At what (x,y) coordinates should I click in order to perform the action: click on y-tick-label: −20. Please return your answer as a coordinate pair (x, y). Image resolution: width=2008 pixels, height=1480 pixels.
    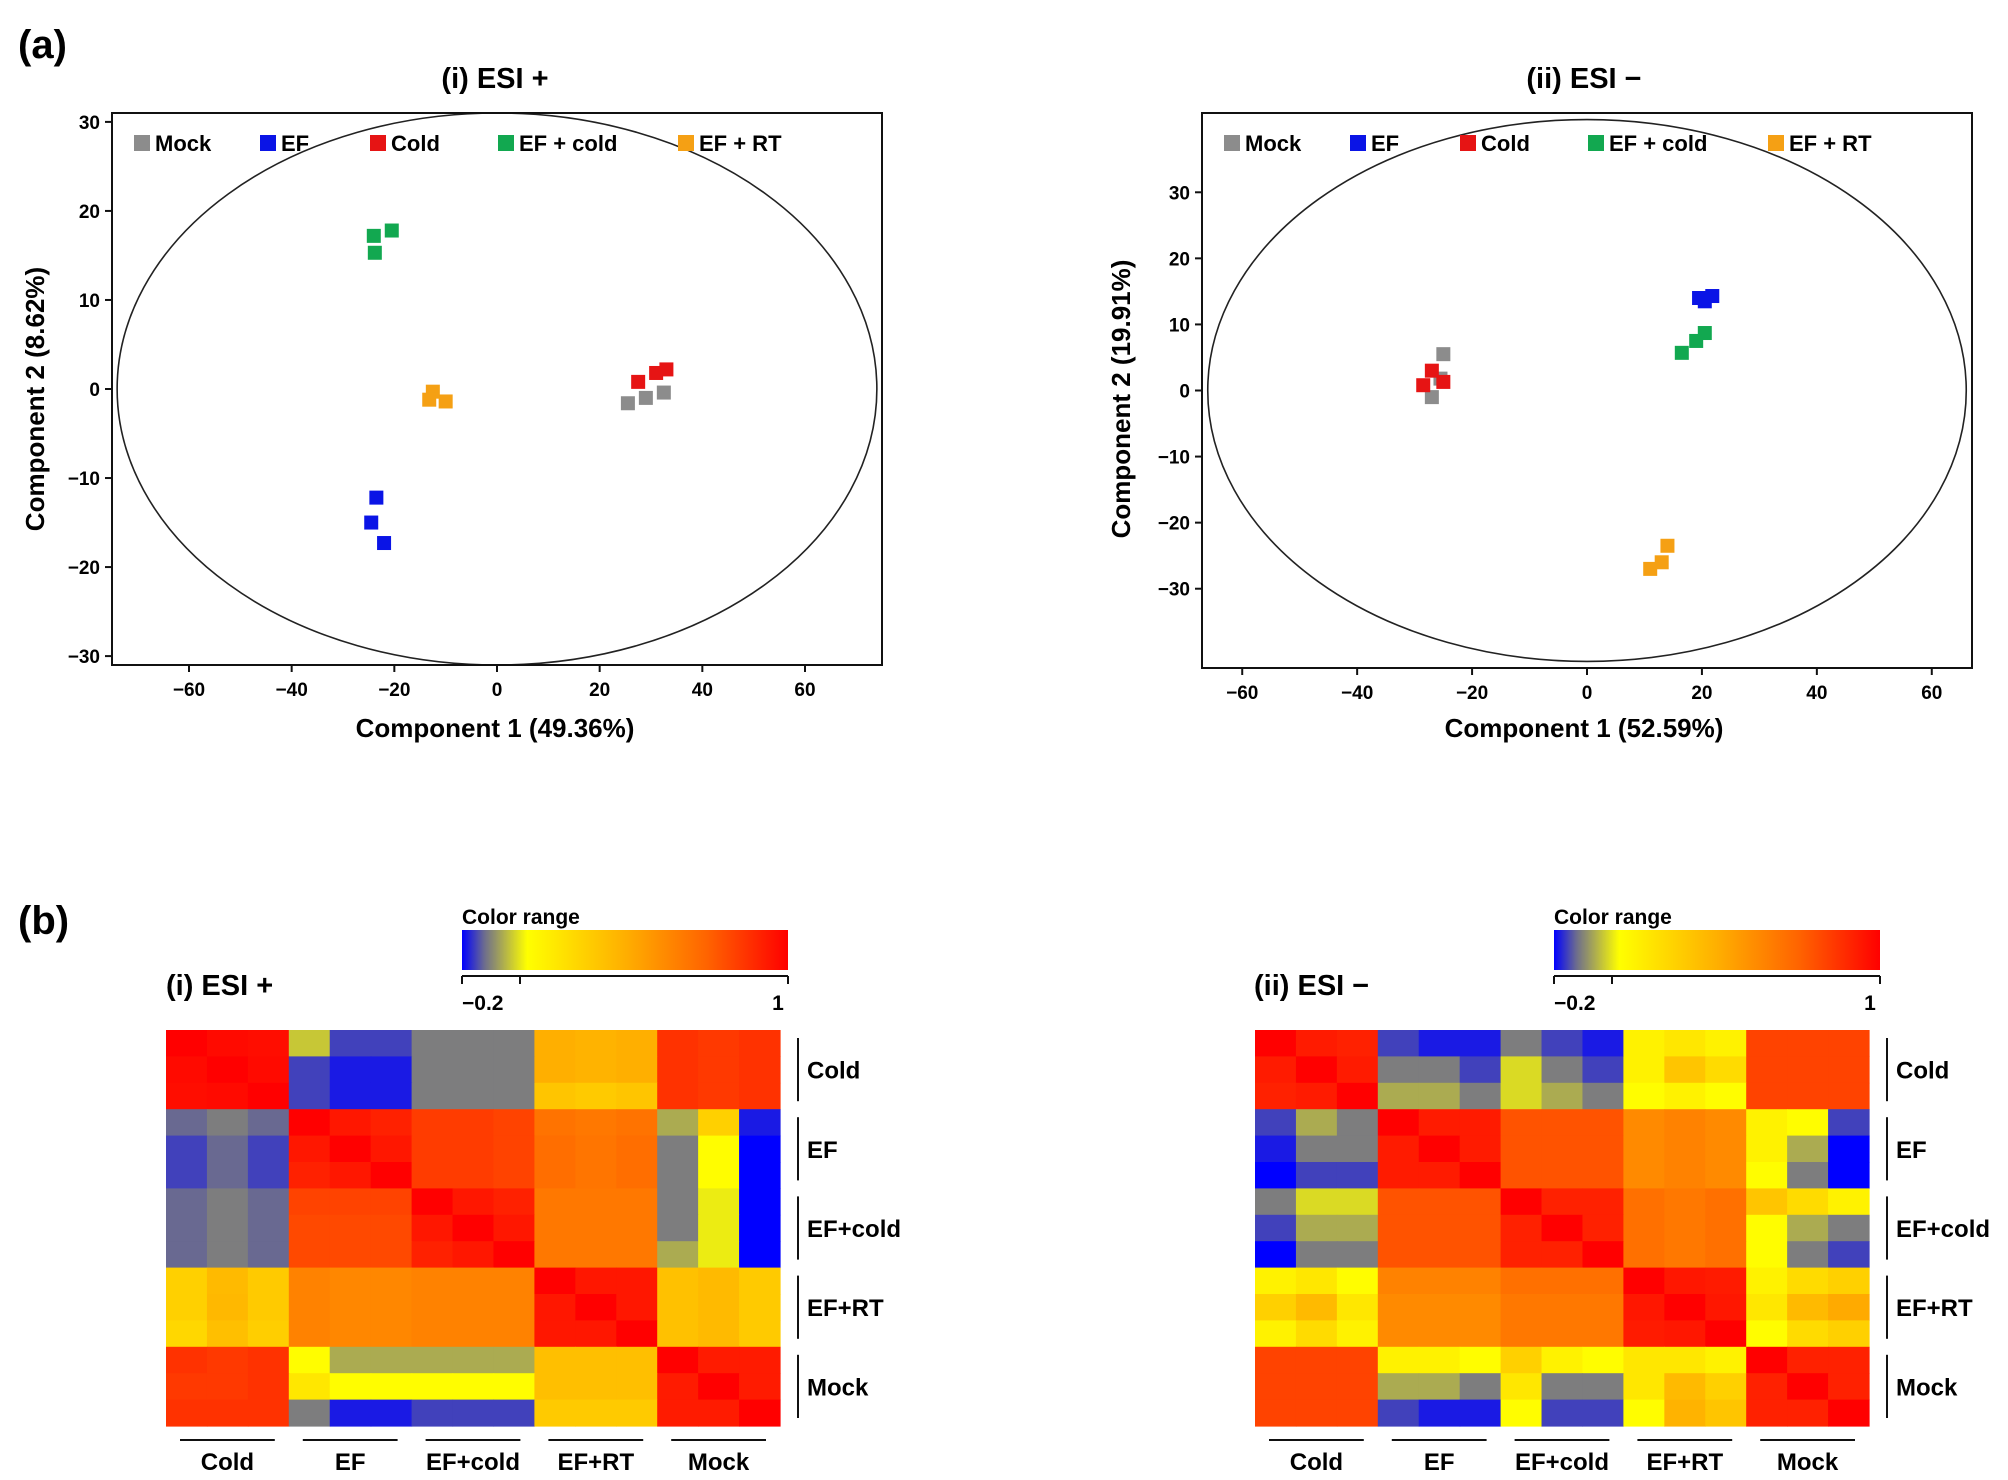
    Looking at the image, I should click on (84, 568).